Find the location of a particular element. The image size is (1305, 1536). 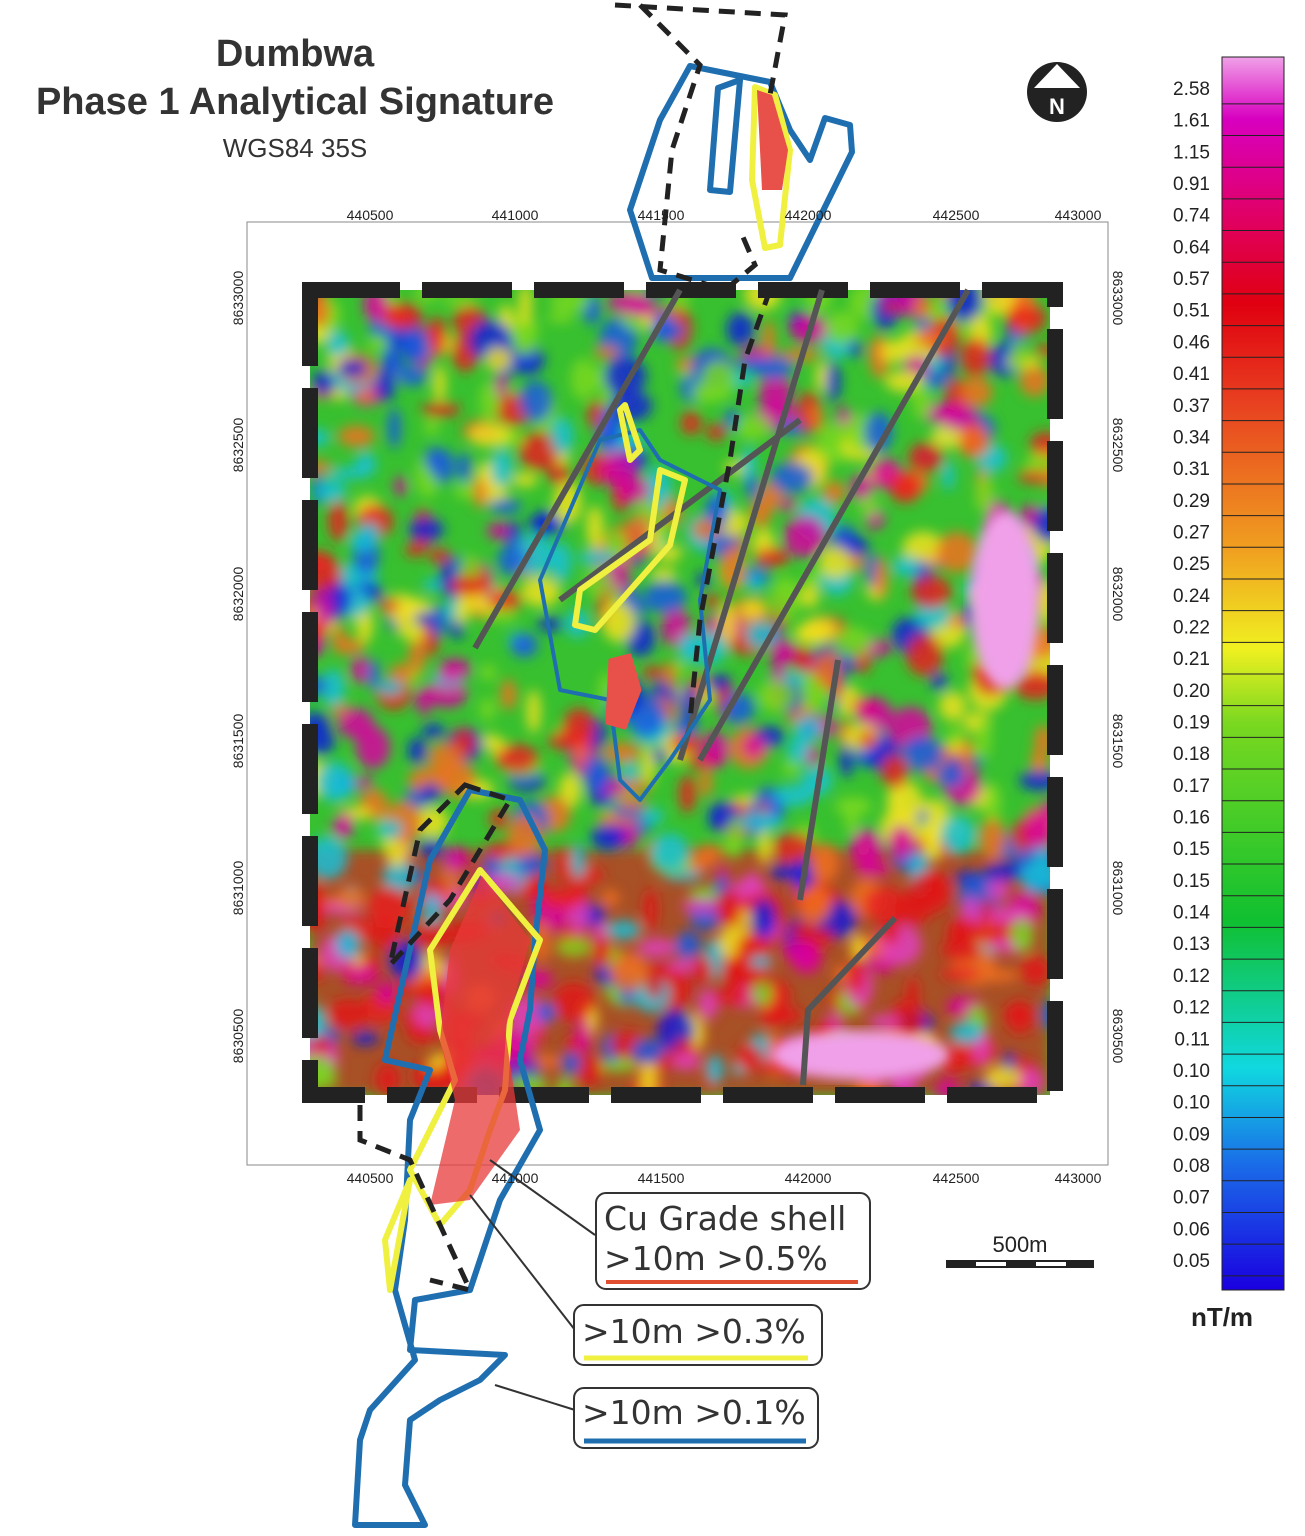

colorbar-label: 0.22 is located at coordinates (1191, 627).